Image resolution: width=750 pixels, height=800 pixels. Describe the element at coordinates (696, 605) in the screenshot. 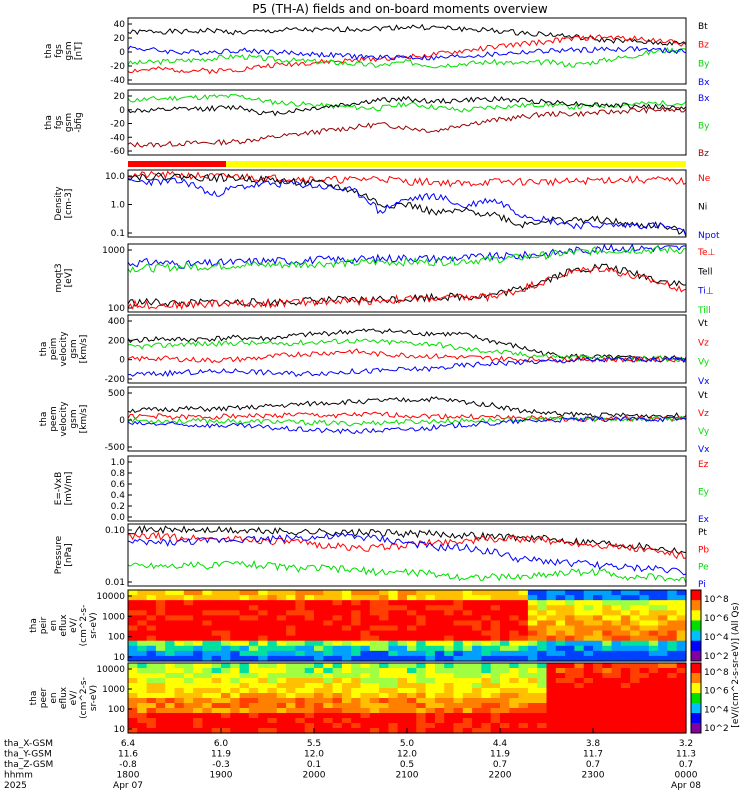

I see `colorbar-segment` at that location.